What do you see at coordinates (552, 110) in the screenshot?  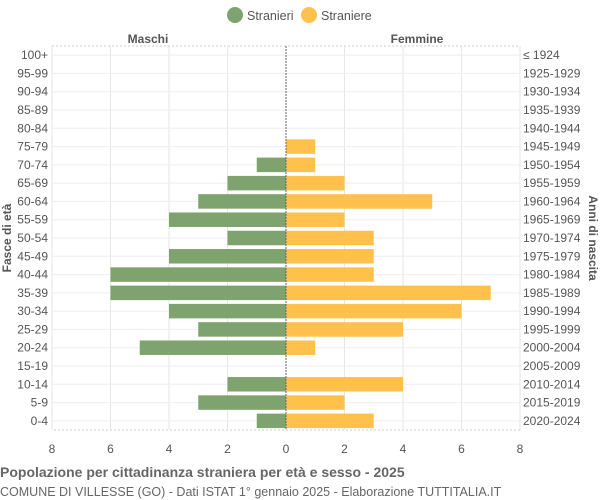 I see `birth-year-label: 1935-1939` at bounding box center [552, 110].